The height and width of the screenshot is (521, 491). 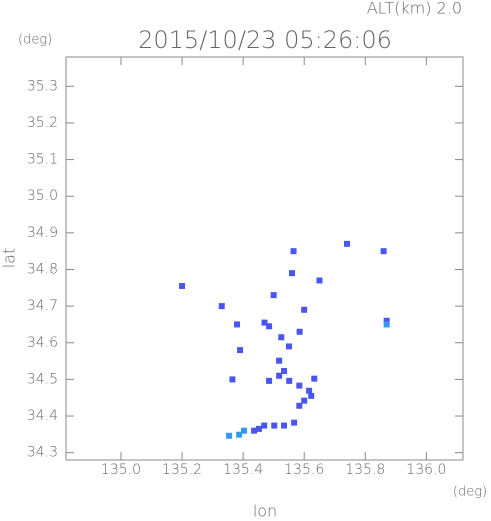 What do you see at coordinates (42, 86) in the screenshot?
I see `y-tick-label: 35.3` at bounding box center [42, 86].